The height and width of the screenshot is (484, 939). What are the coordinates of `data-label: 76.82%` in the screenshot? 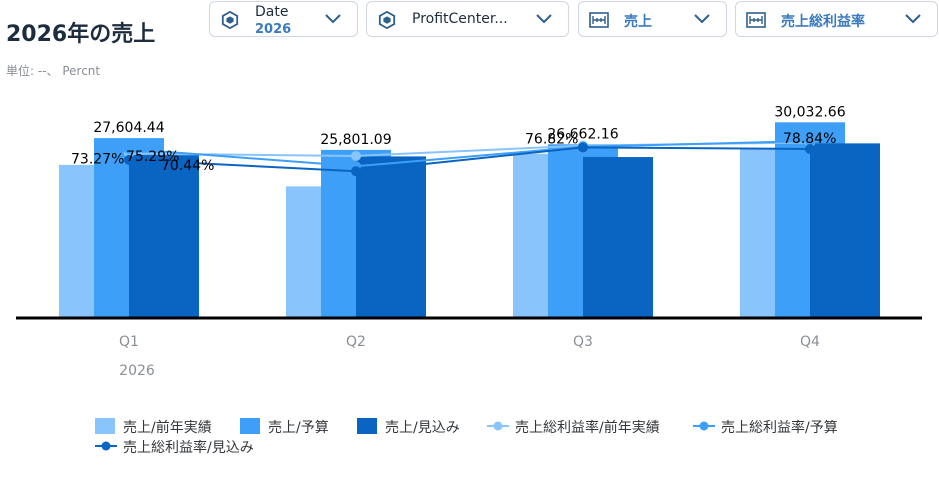 It's located at (551, 140).